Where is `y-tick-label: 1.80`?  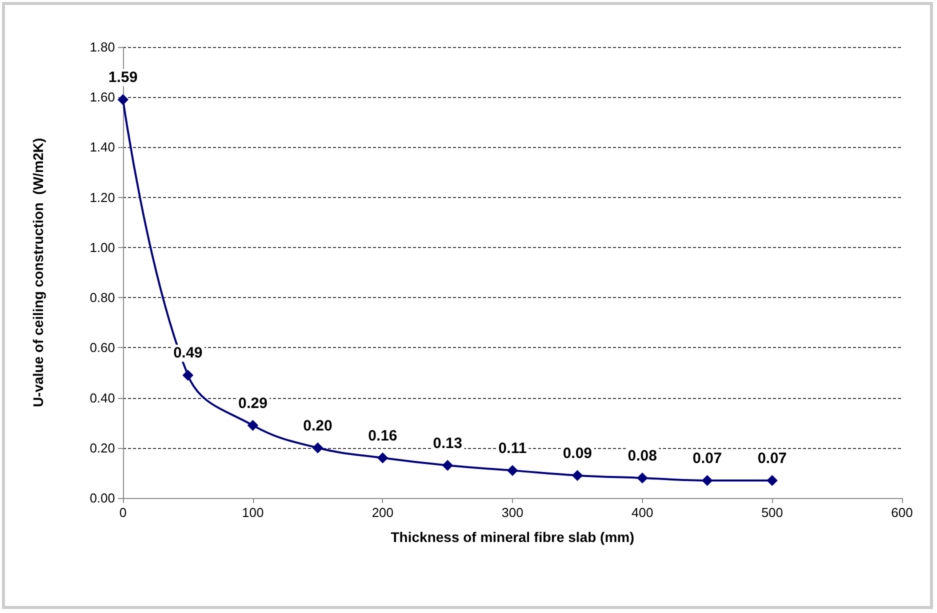 y-tick-label: 1.80 is located at coordinates (102, 47).